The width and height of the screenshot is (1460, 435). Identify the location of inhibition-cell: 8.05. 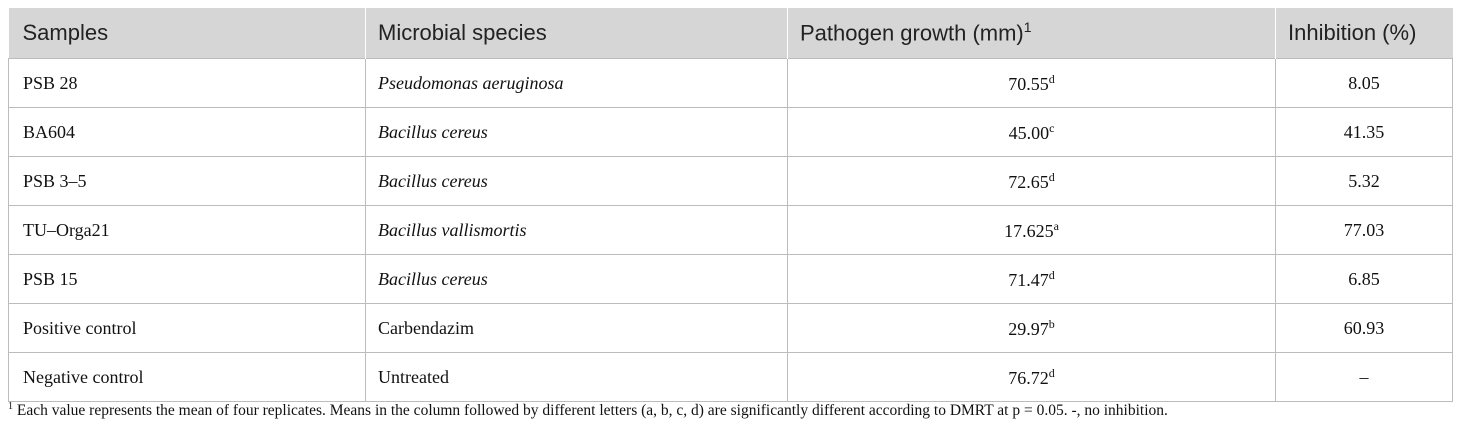
(1364, 83).